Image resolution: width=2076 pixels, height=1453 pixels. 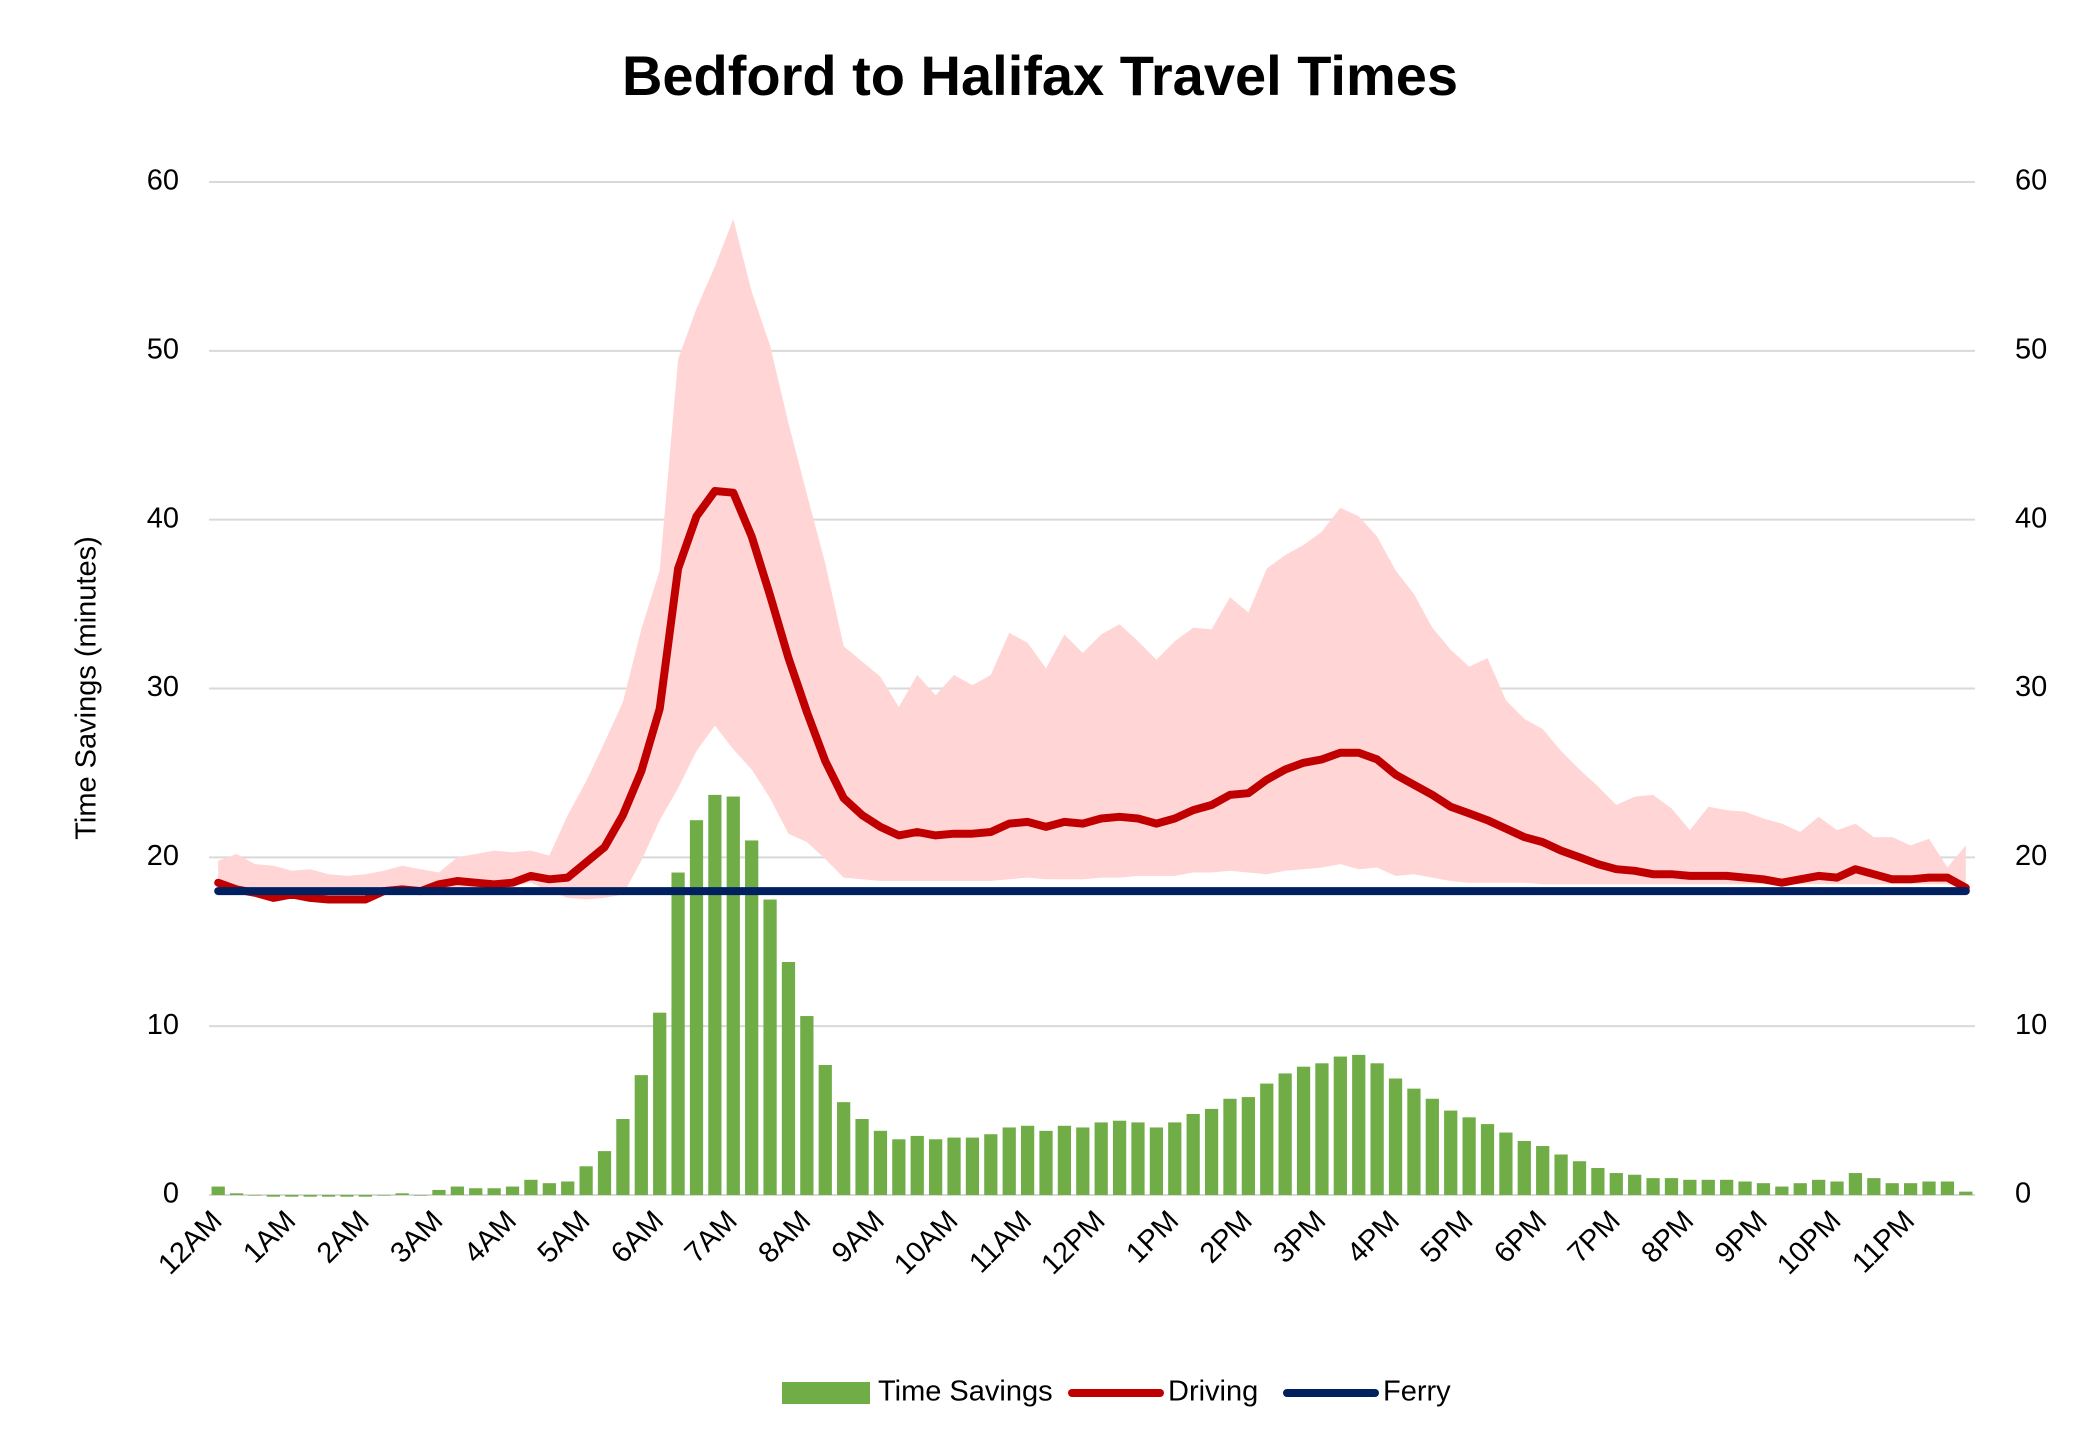 I want to click on x-tick-label: 7AM, so click(x=711, y=1237).